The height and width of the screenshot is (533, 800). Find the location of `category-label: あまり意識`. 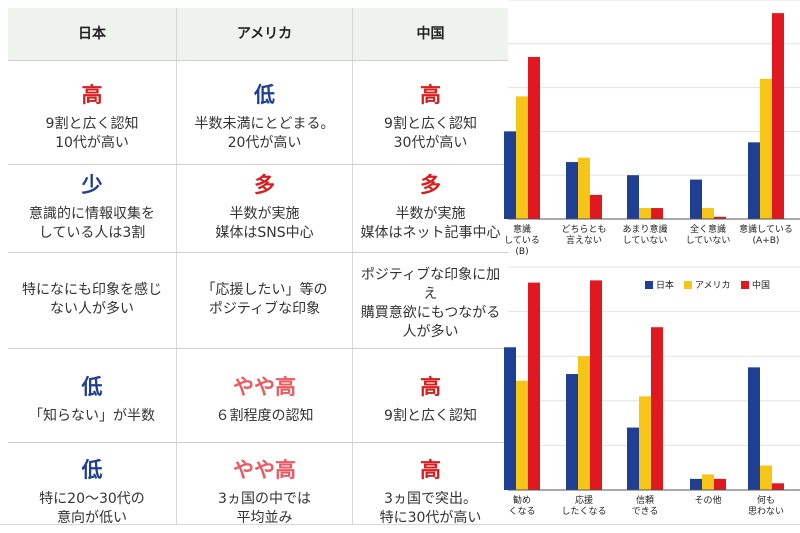

category-label: あまり意識 is located at coordinates (644, 229).